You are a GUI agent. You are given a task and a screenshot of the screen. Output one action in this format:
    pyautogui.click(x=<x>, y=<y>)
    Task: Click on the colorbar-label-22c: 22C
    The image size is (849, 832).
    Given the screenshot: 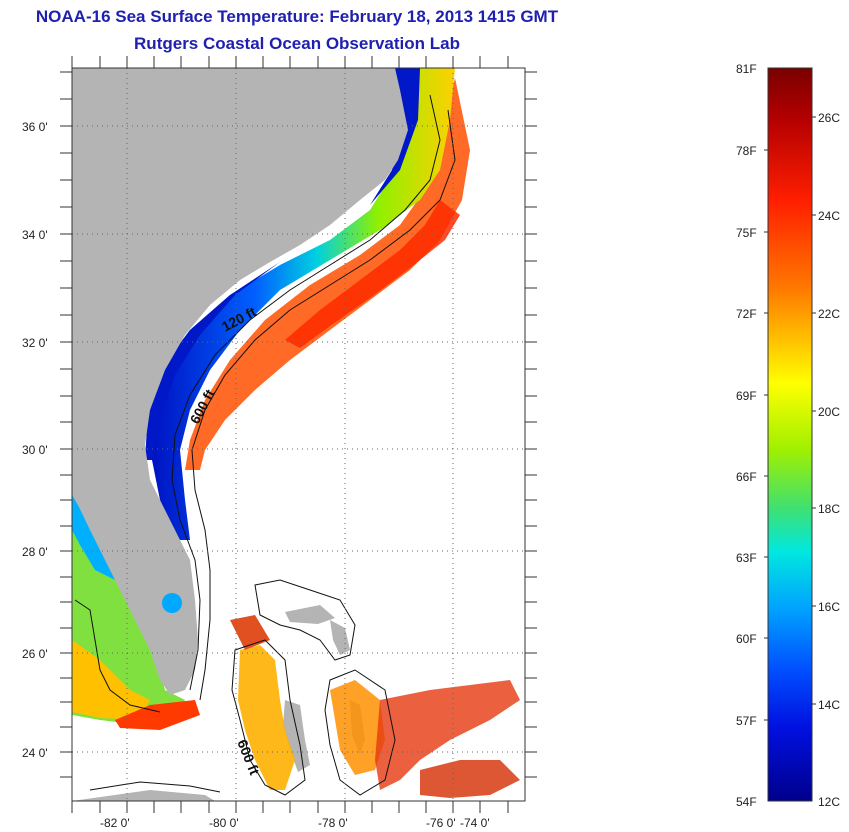 What is the action you would take?
    pyautogui.click(x=829, y=314)
    